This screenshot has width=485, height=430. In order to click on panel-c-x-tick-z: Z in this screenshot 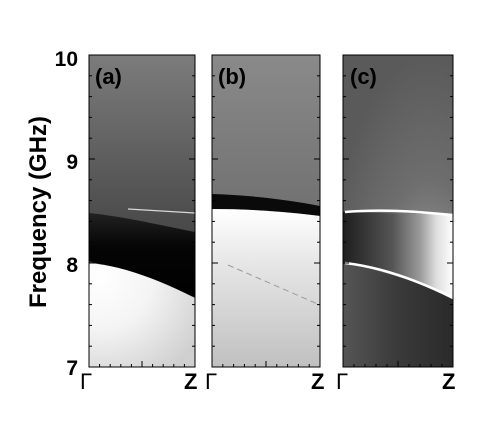, I will do `click(448, 381)`.